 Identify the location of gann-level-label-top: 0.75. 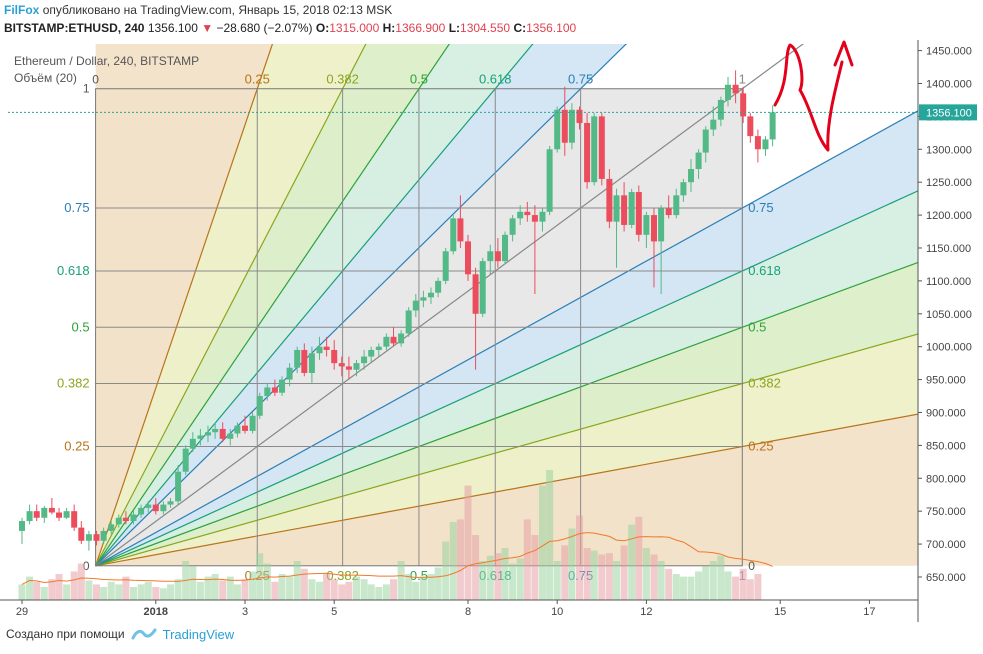
(580, 79).